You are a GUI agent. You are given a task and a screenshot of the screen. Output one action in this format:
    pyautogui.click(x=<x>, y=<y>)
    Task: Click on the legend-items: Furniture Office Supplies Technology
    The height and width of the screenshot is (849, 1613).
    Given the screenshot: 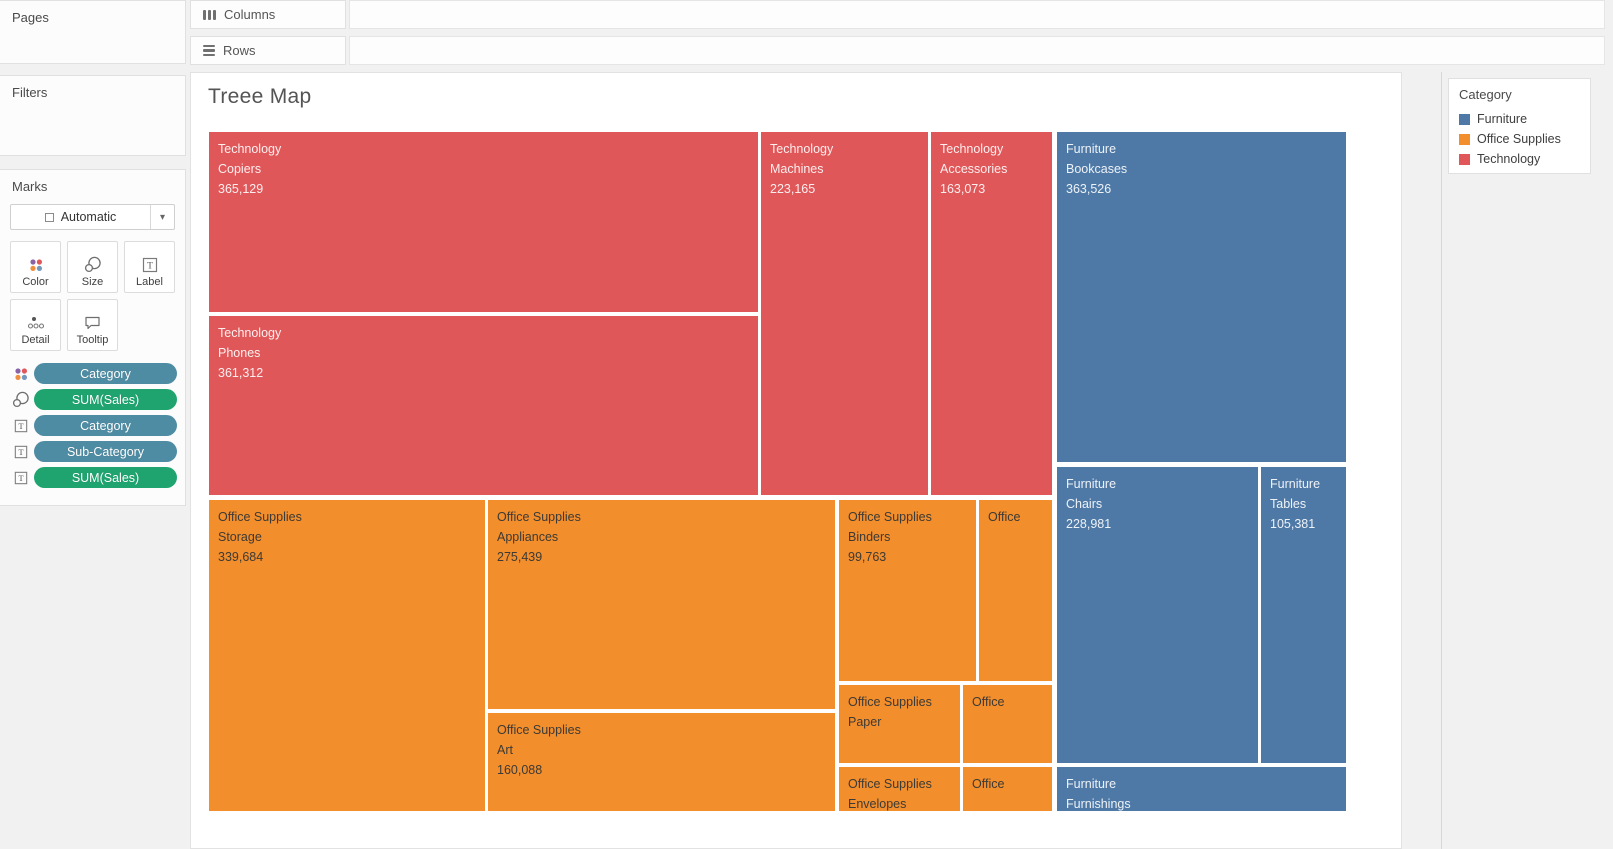 What is the action you would take?
    pyautogui.click(x=1519, y=139)
    